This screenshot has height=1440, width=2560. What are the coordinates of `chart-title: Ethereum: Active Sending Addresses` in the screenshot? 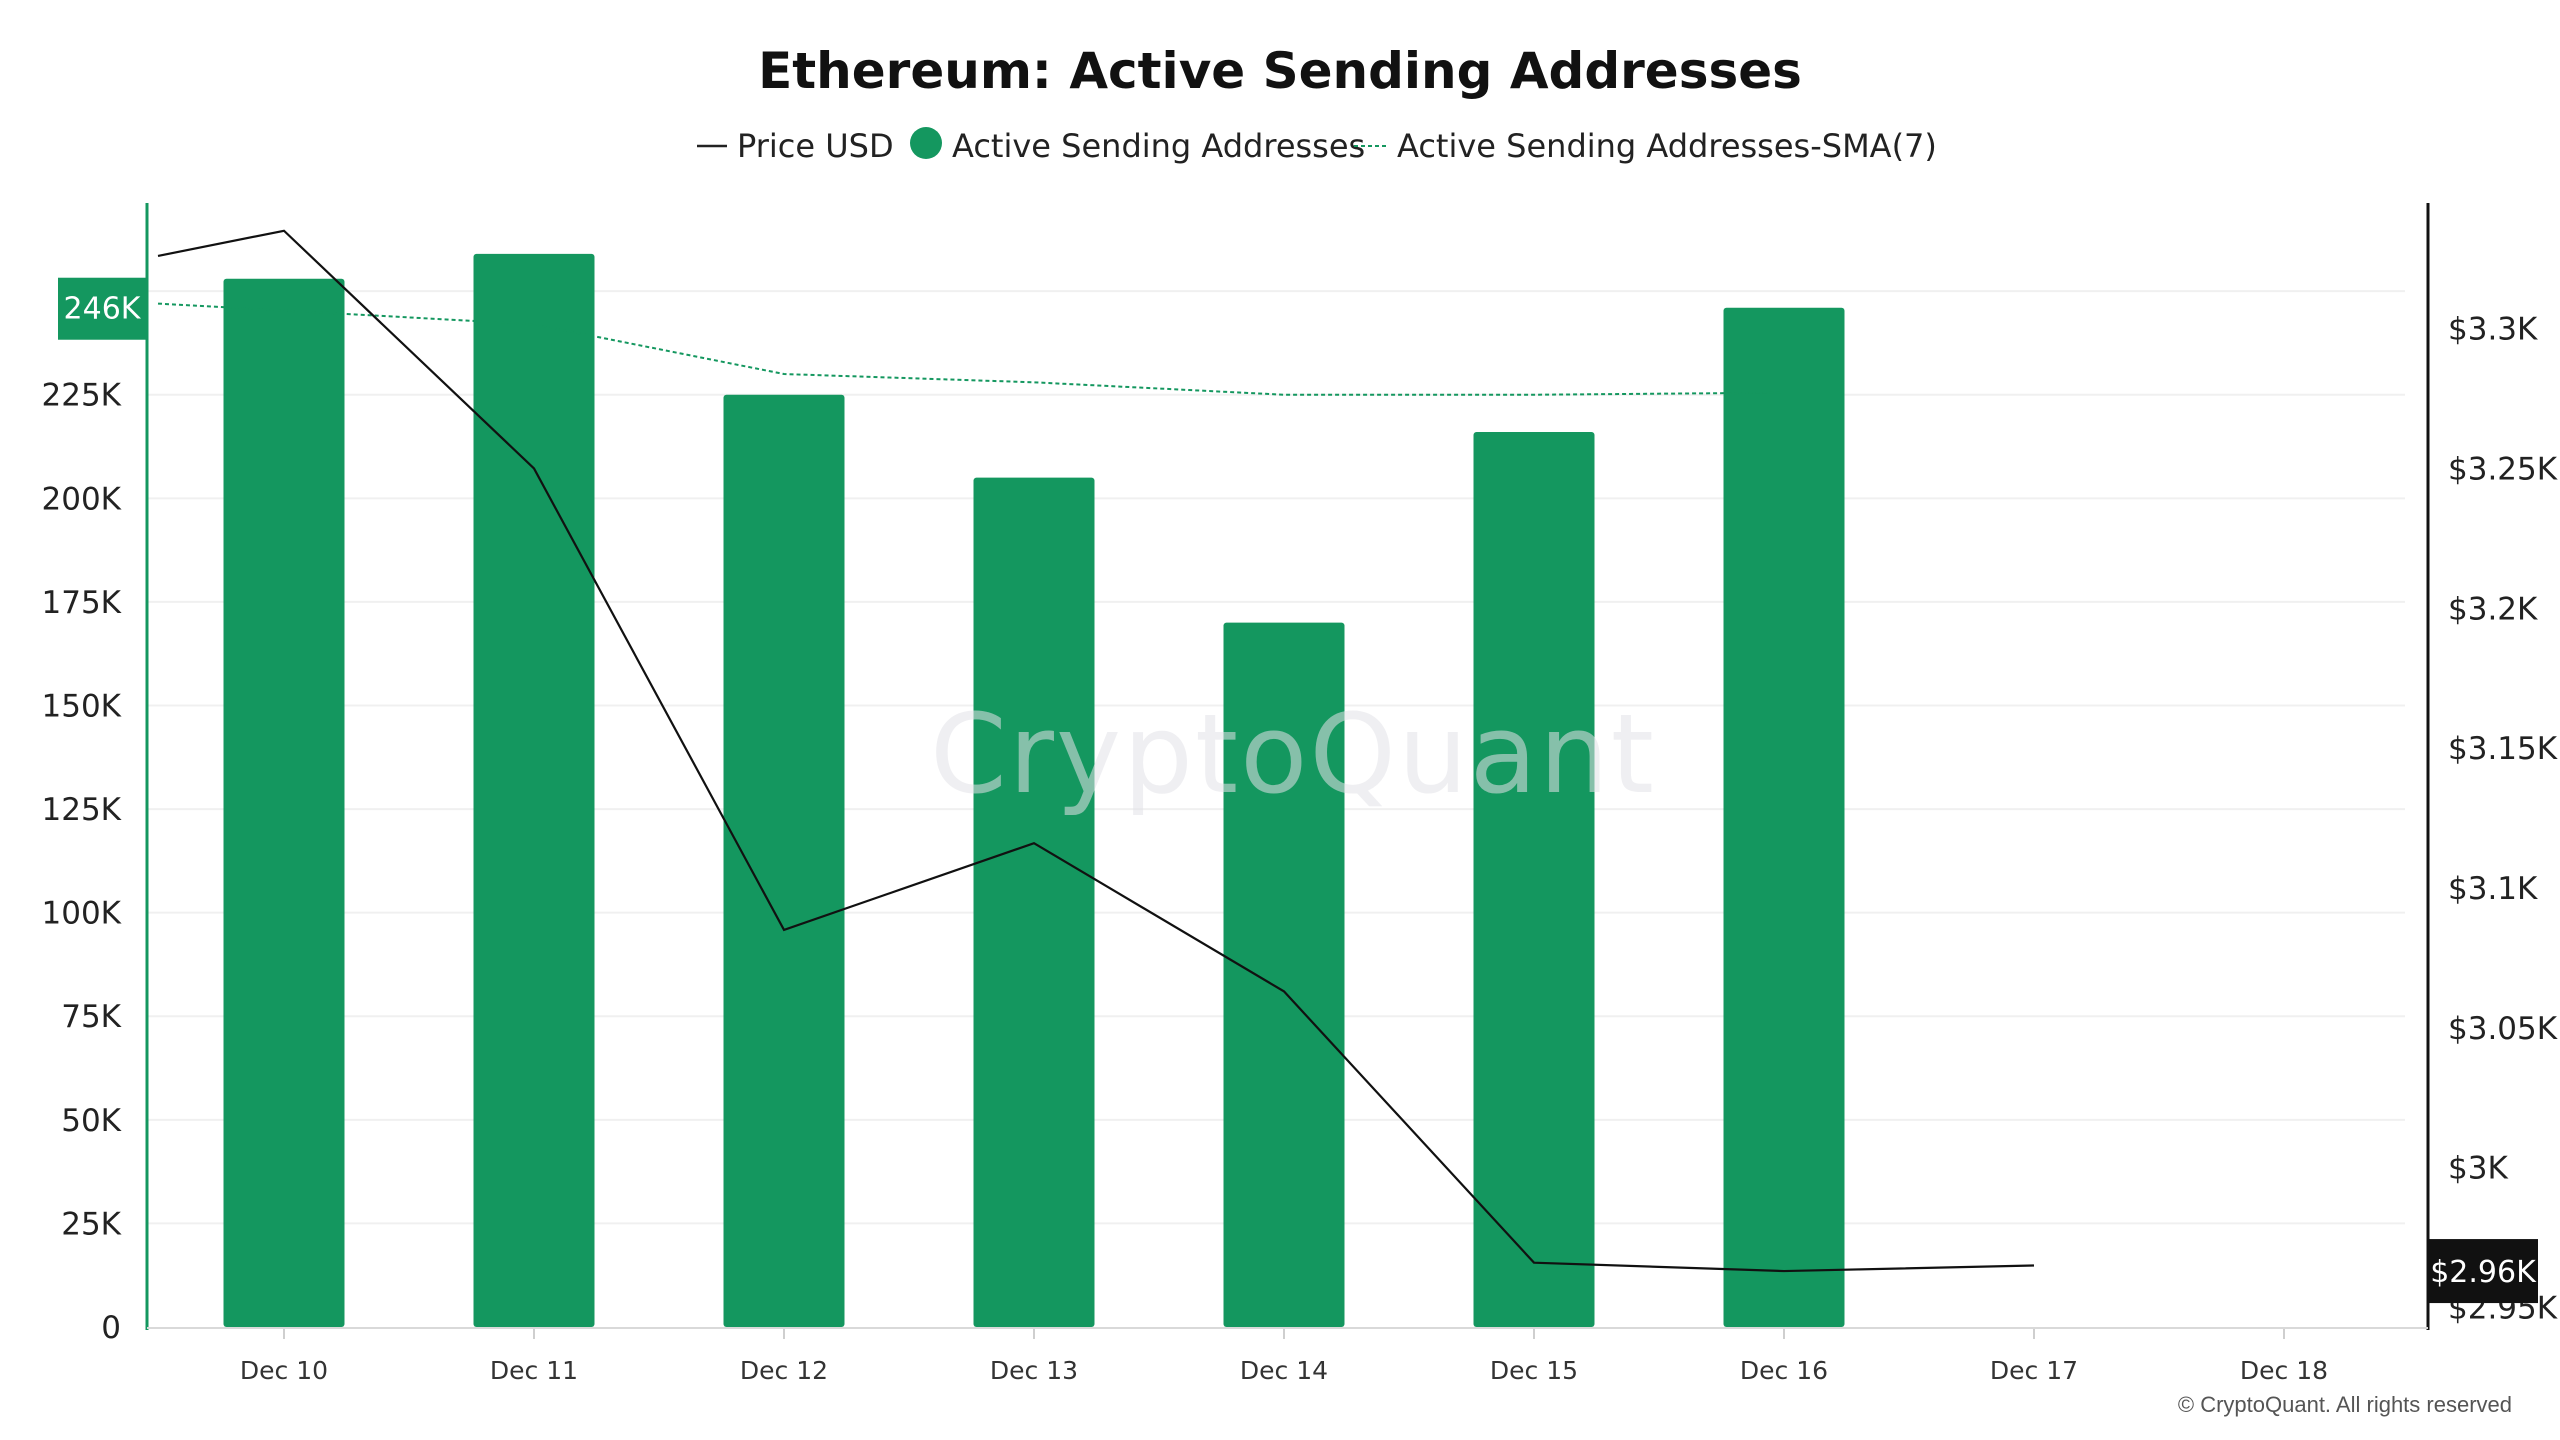 It's located at (1280, 71).